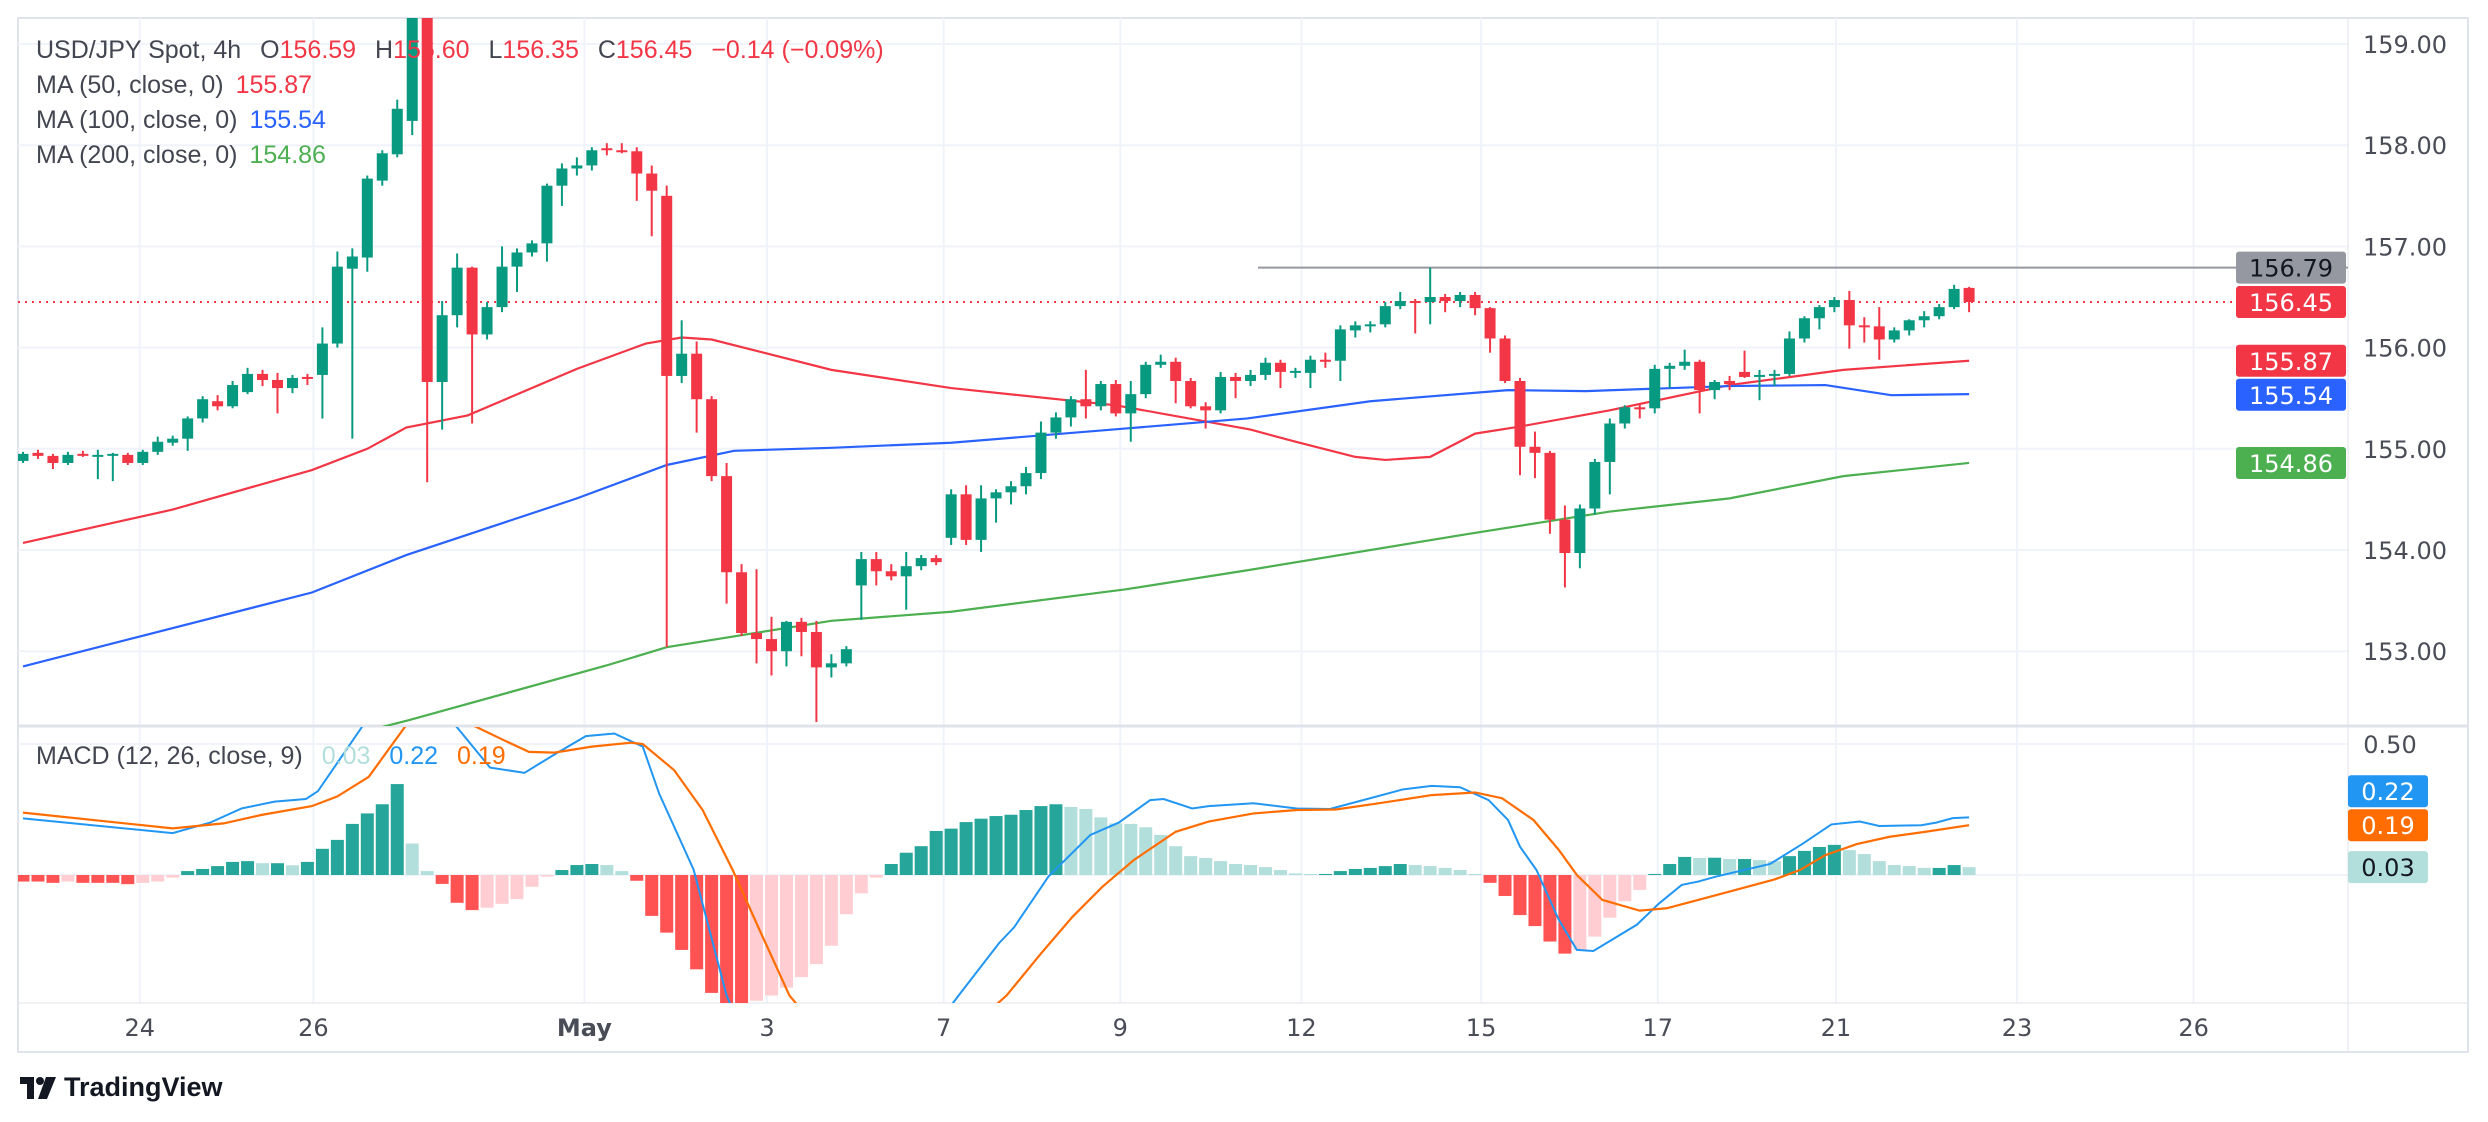  I want to click on ma200-value: 154.86, so click(287, 155).